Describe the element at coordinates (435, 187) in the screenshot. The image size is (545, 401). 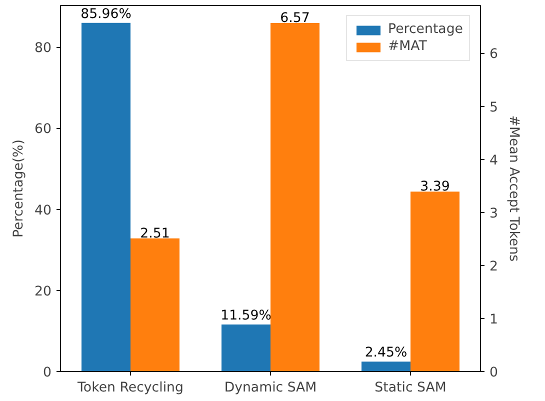
I see `data-label: 3.39` at that location.